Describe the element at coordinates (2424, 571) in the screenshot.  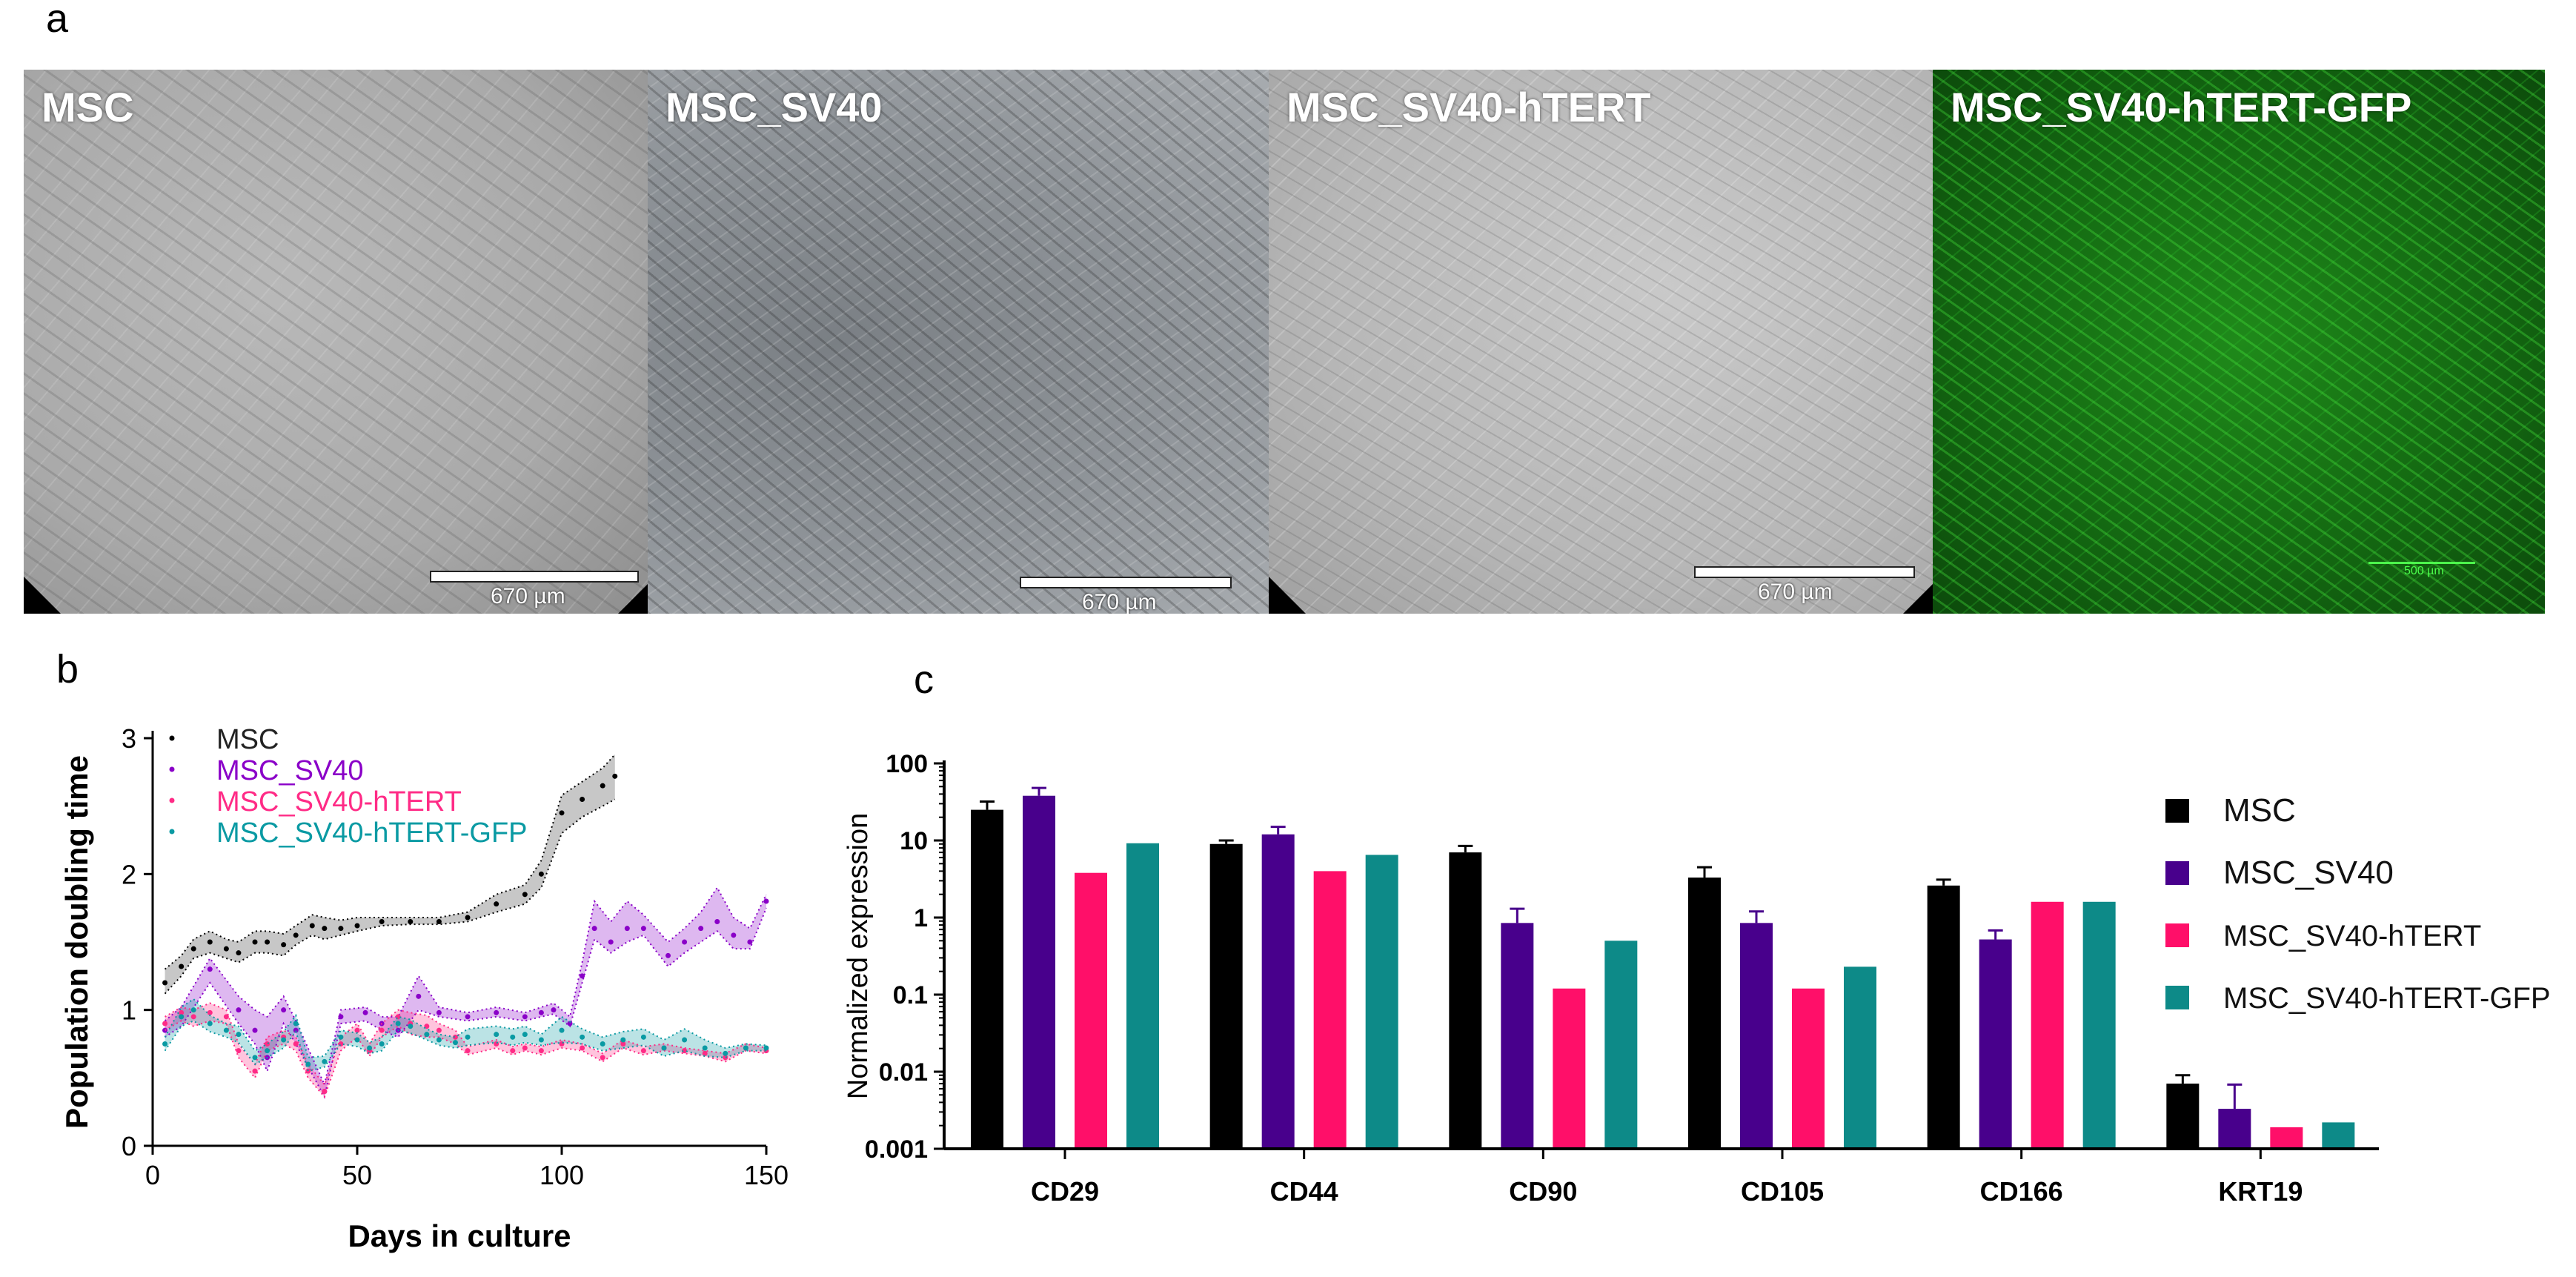
I see `scale-bar-label: 500 µm` at that location.